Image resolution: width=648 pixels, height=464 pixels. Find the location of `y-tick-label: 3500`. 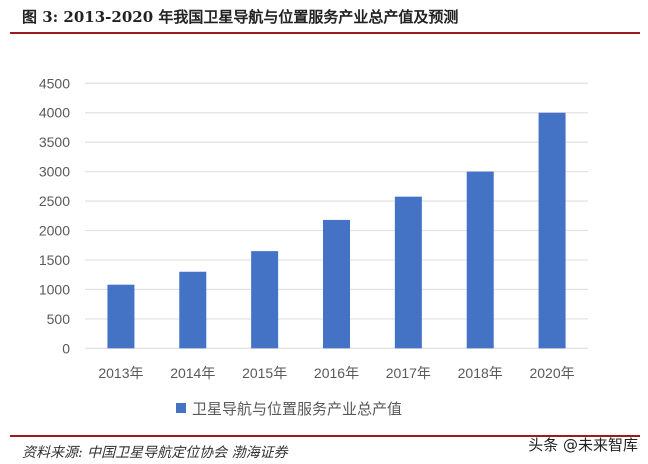

y-tick-label: 3500 is located at coordinates (54, 142).